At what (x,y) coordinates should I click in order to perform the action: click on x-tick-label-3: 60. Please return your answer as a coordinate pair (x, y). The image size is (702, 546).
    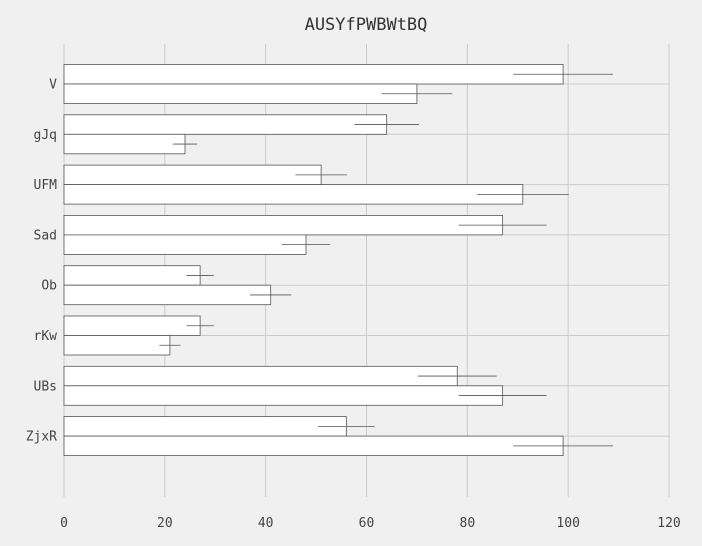
    Looking at the image, I should click on (367, 523).